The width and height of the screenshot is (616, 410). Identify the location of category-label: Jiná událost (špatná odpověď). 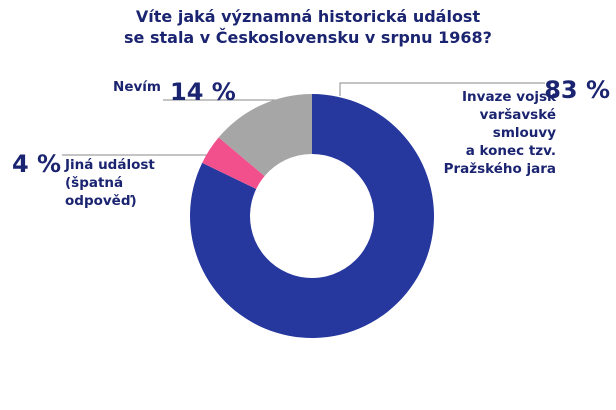
(110, 183).